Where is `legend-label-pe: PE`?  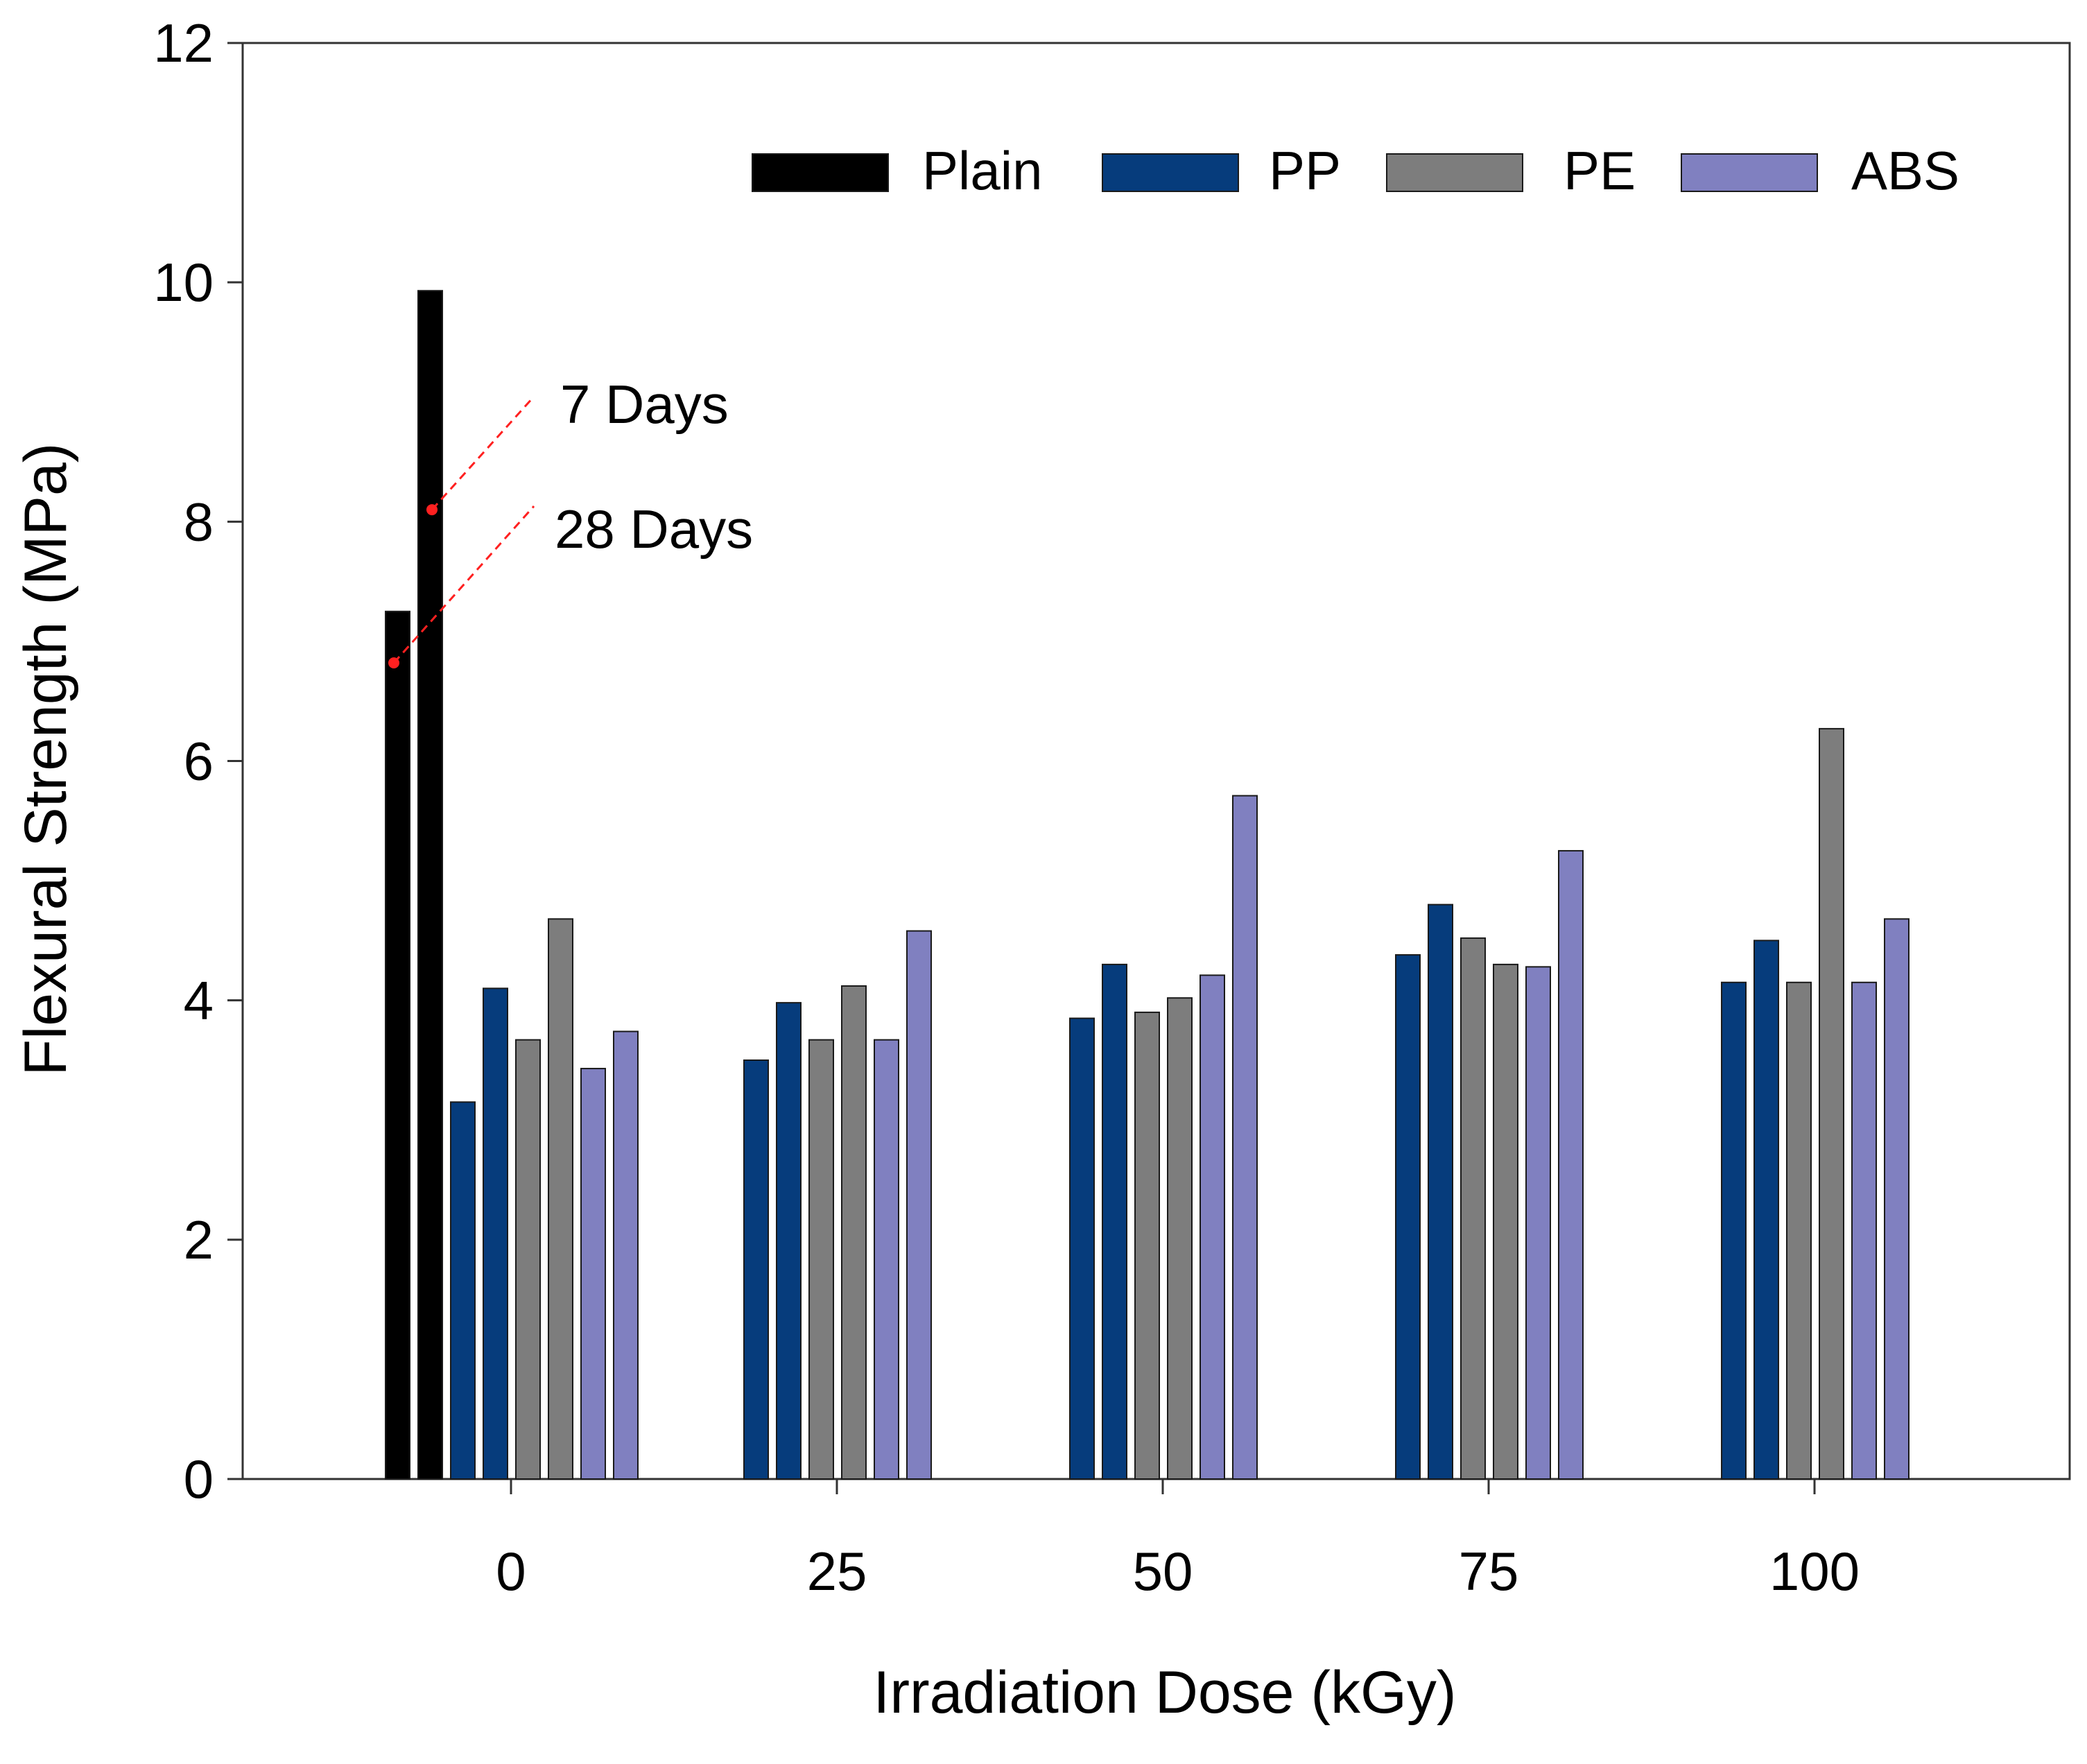
legend-label-pe: PE is located at coordinates (1600, 170).